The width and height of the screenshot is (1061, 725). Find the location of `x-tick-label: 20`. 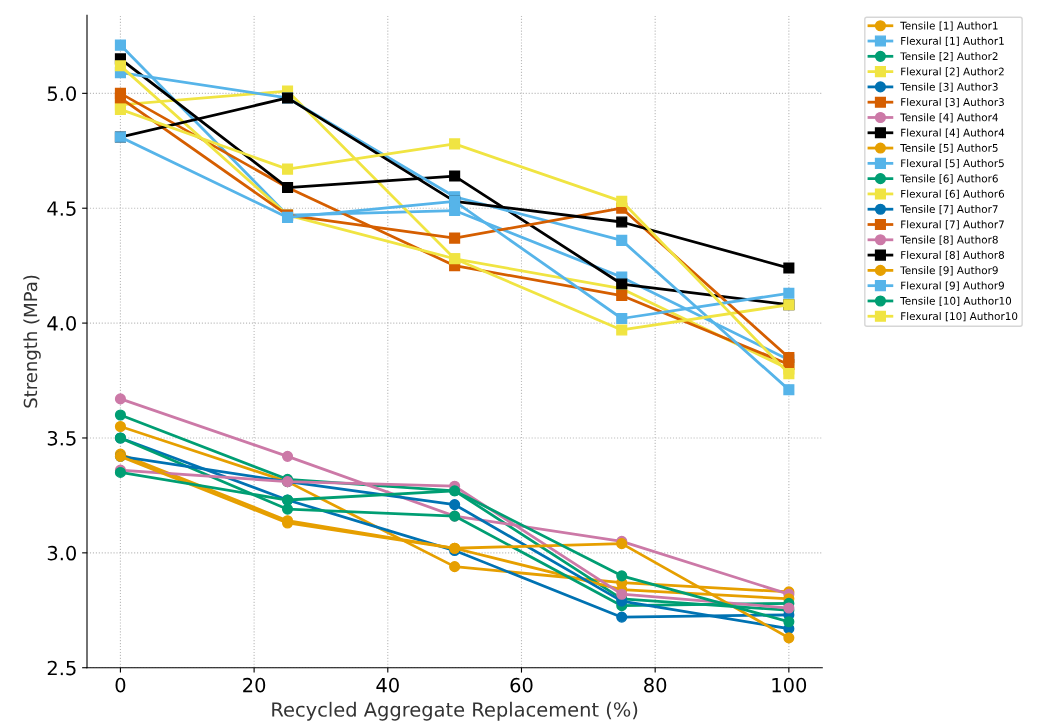

x-tick-label: 20 is located at coordinates (254, 685).